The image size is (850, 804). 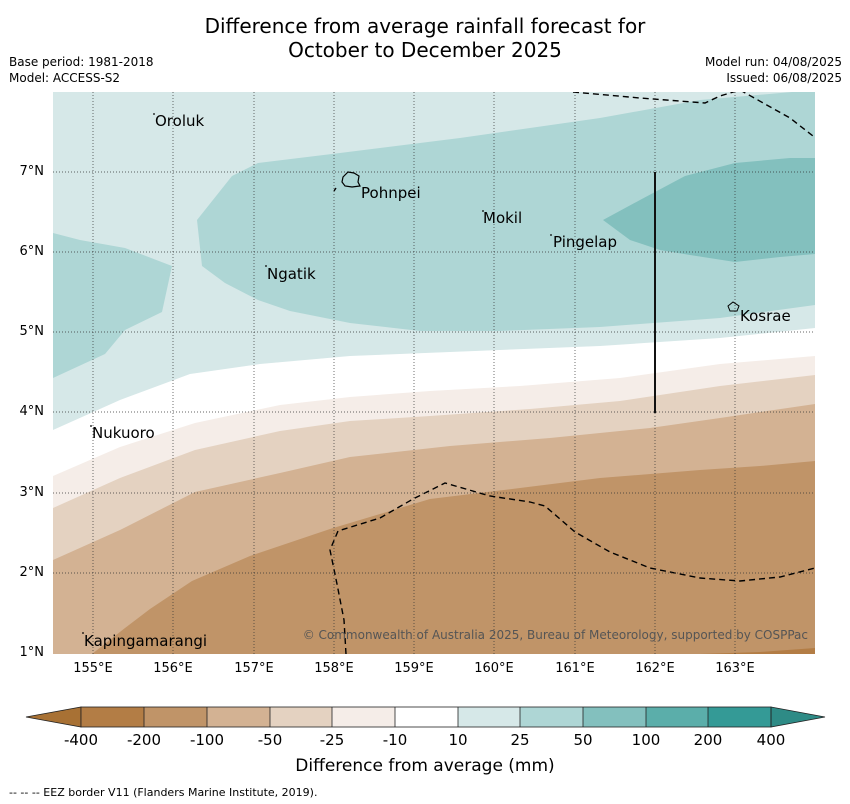 I want to click on colorbar-label: -50, so click(x=270, y=740).